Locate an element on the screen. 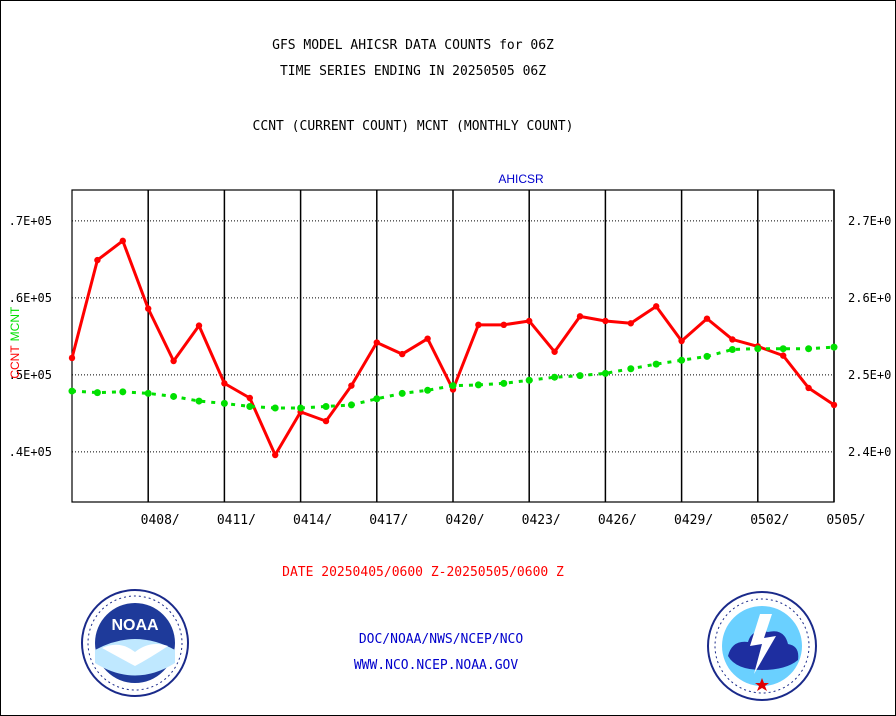  x-tick-label: 0420/ is located at coordinates (464, 520).